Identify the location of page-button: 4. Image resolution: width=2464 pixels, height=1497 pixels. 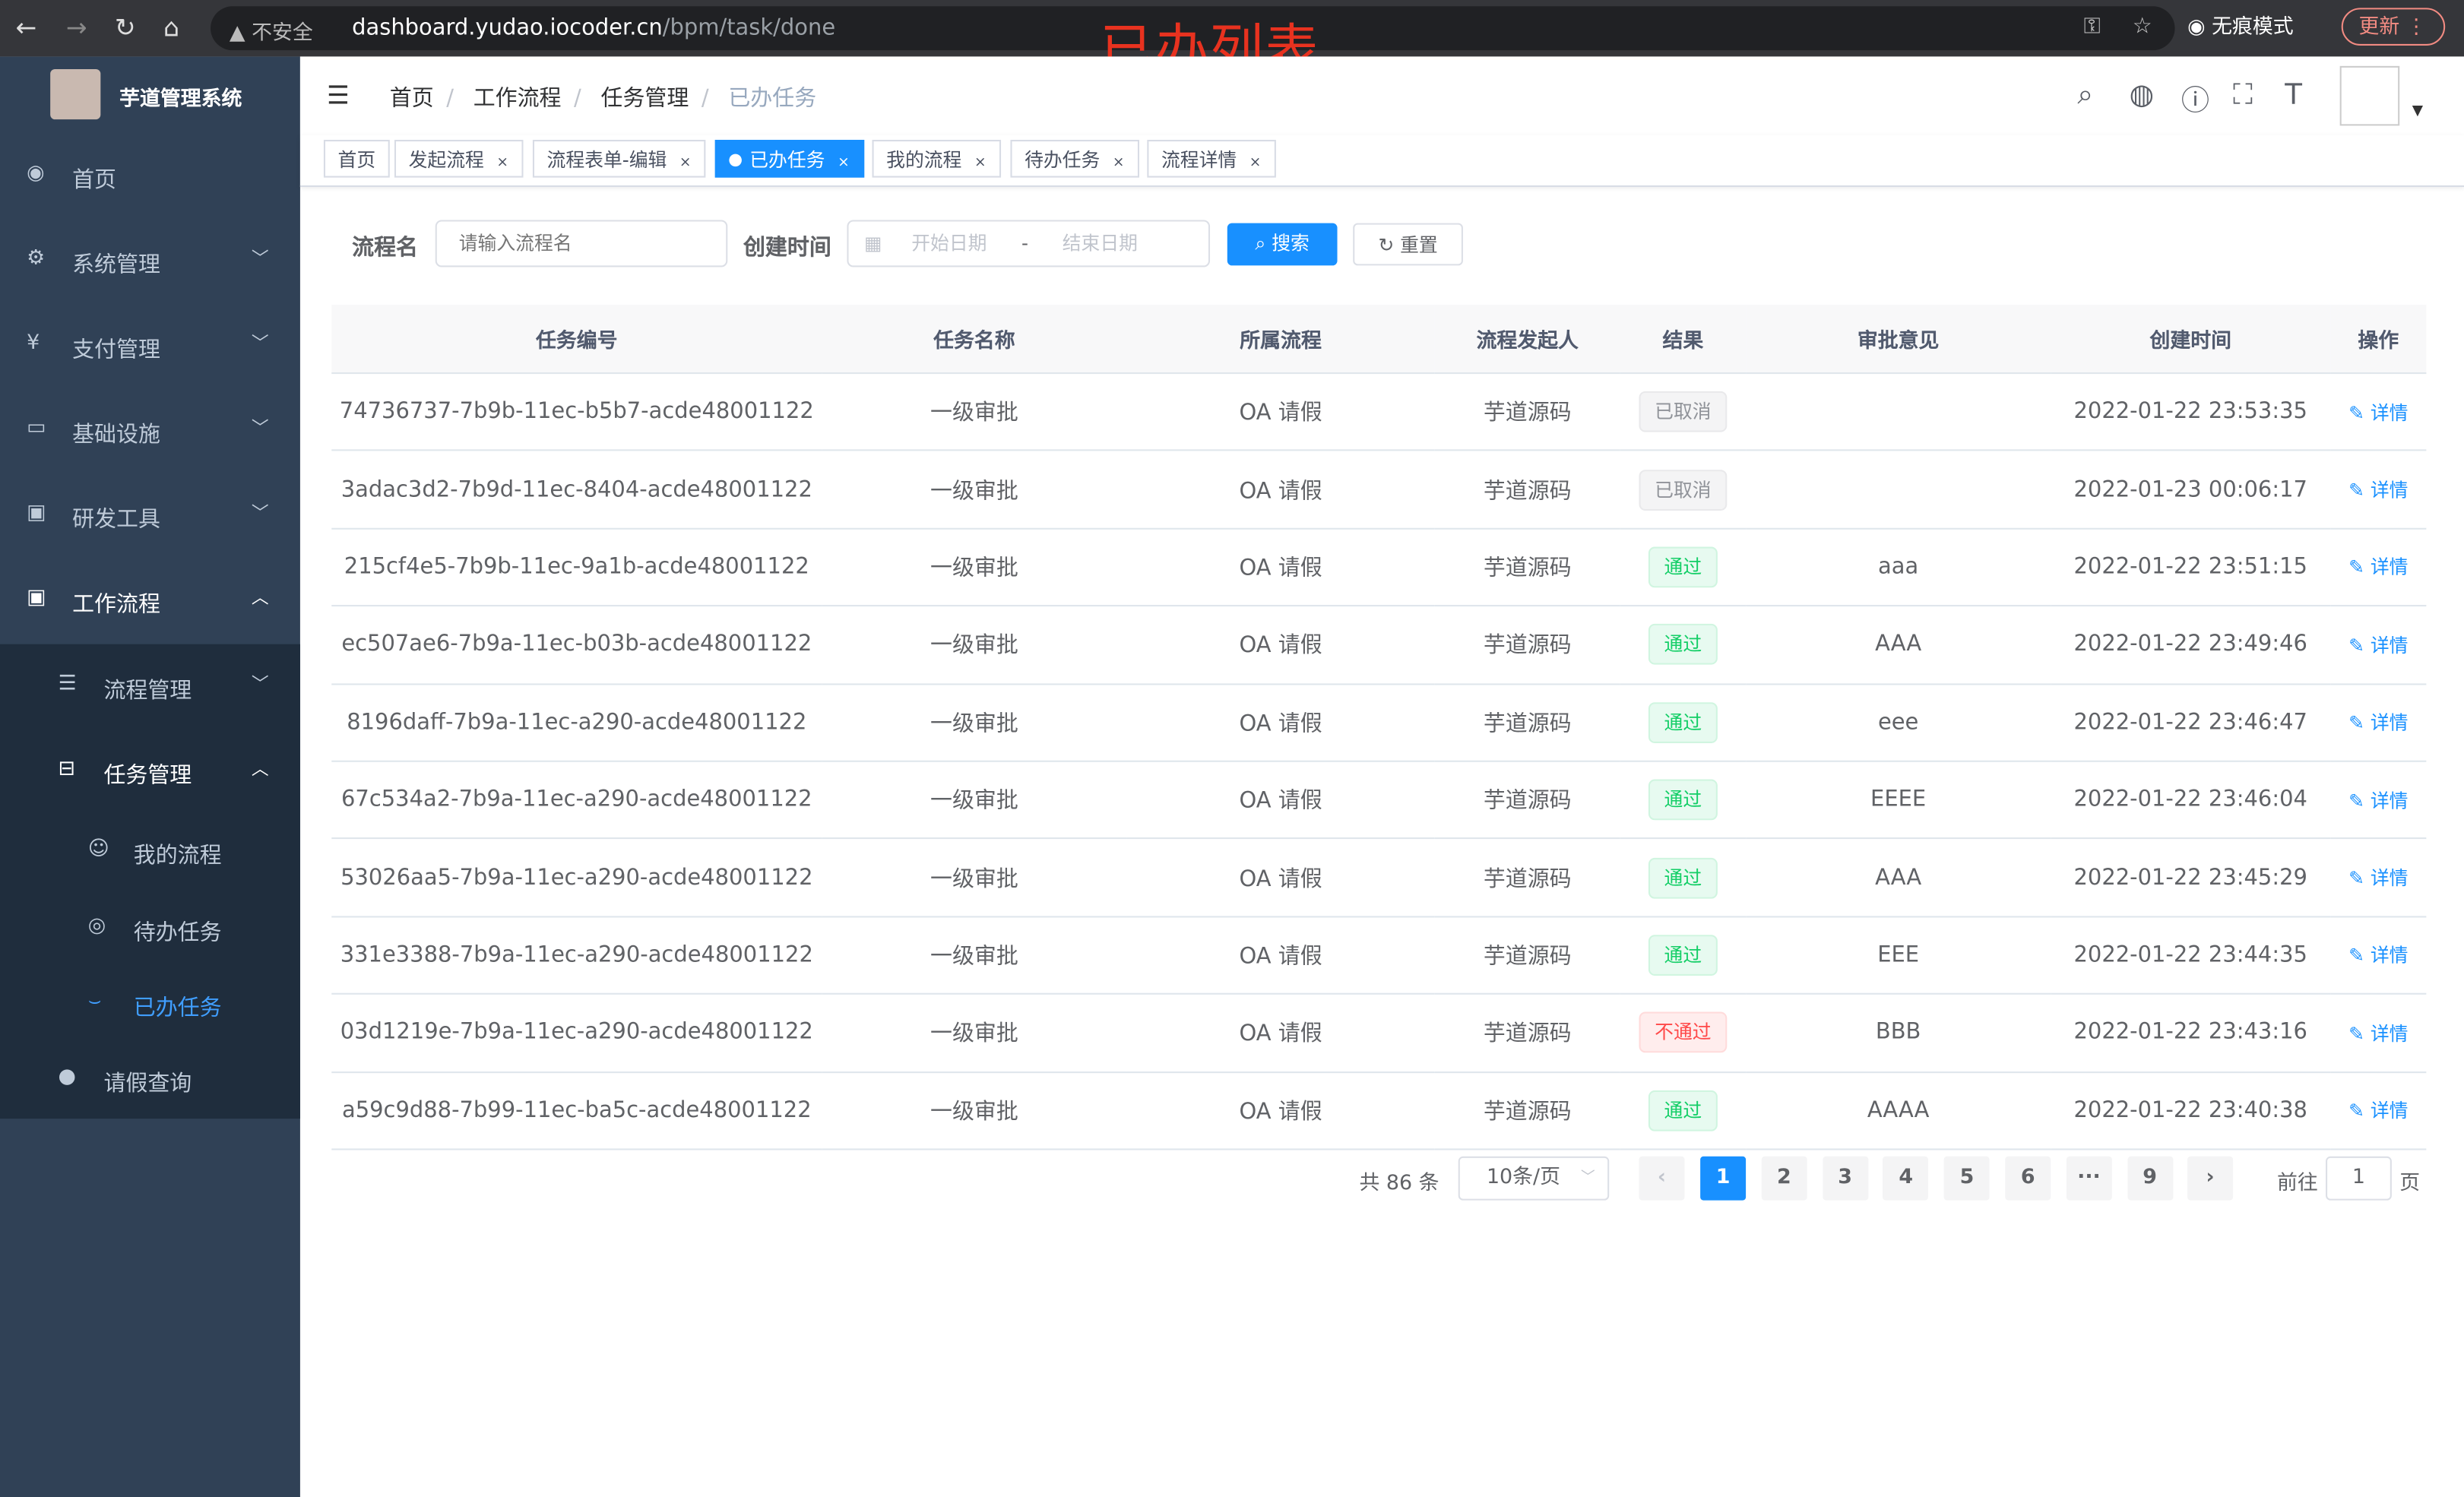
(1906, 1178).